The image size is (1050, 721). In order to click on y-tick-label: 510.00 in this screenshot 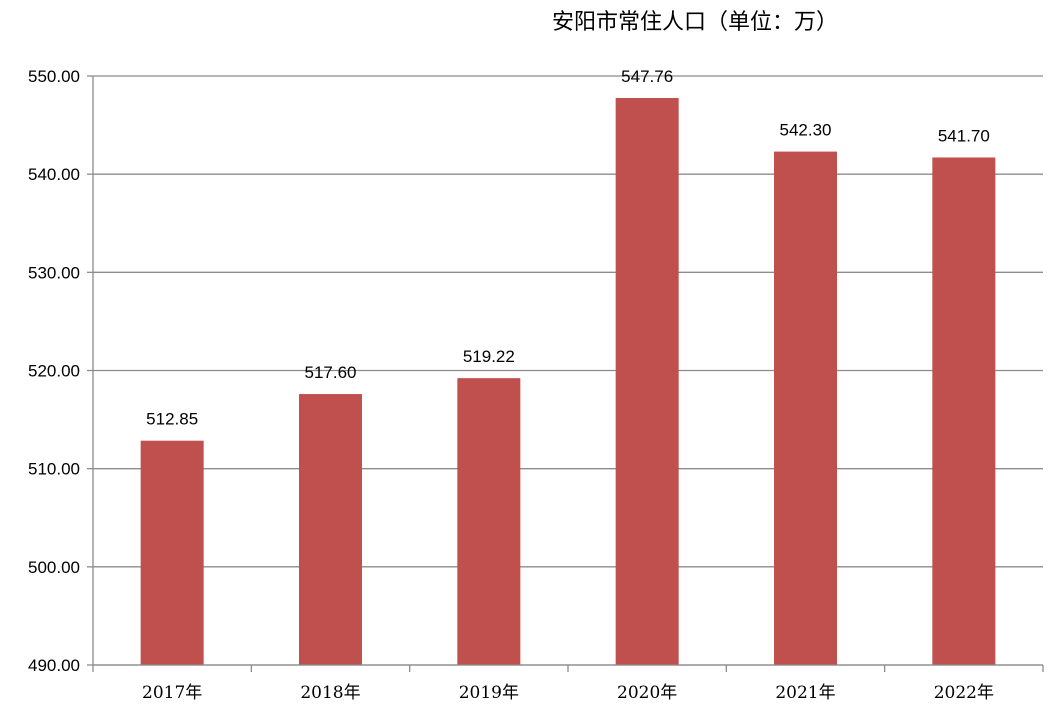, I will do `click(54, 469)`.